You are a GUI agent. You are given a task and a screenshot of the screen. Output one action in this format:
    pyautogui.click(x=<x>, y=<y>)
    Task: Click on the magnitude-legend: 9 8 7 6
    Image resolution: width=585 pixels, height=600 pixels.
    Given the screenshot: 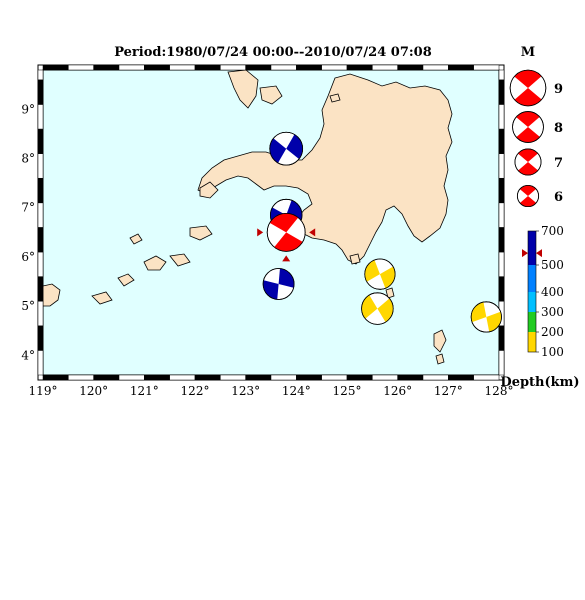 What is the action you would take?
    pyautogui.click(x=536, y=138)
    